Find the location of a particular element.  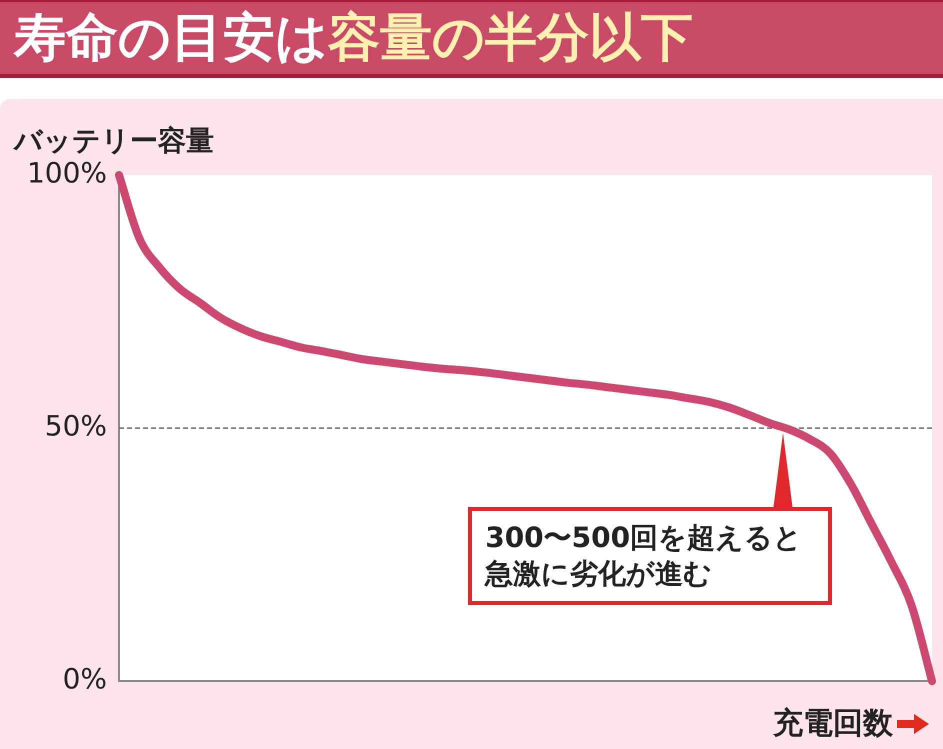

annotation: 300〜500回を超えると急激に劣化が進む is located at coordinates (644, 556).